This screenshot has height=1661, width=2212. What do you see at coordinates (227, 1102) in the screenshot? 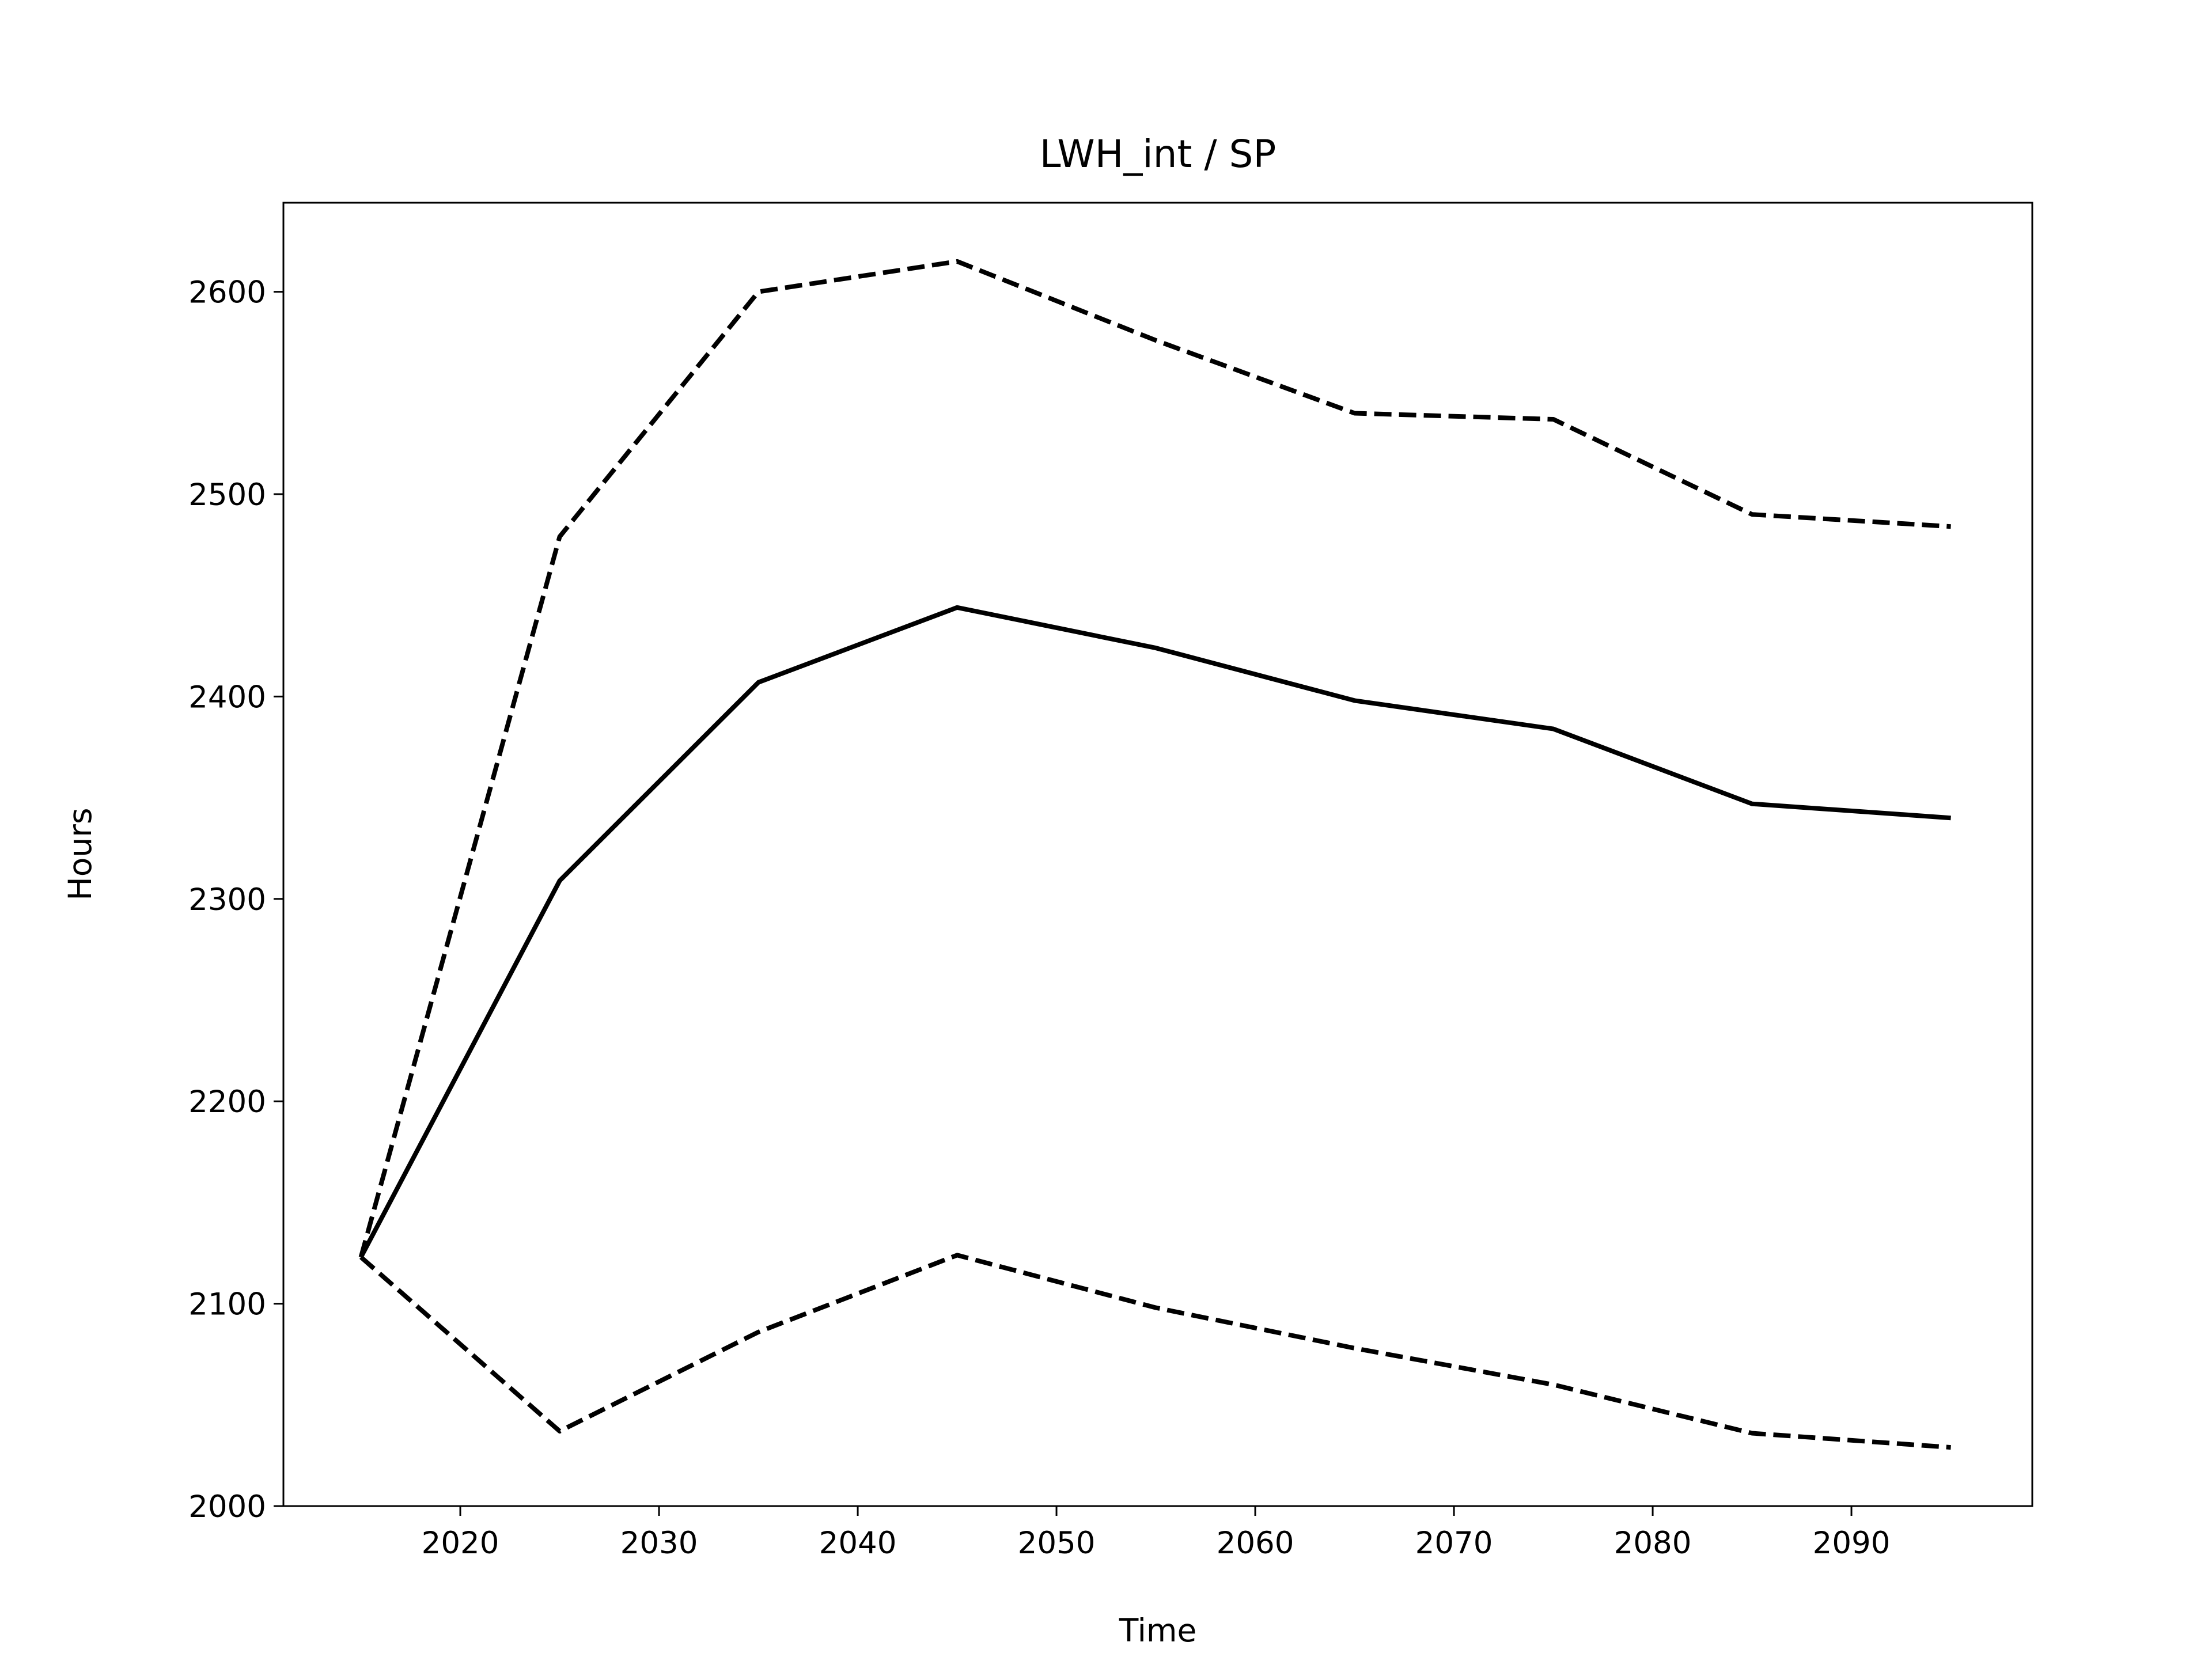
I see `y-tick-label: 2200` at bounding box center [227, 1102].